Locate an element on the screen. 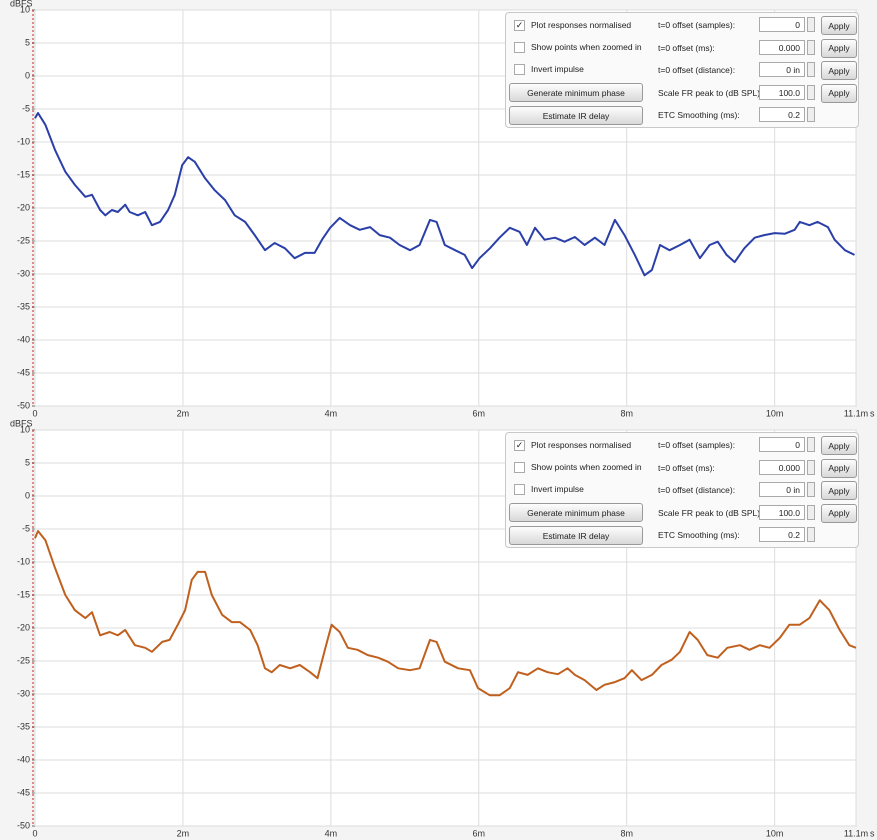 The image size is (877, 840). field-label: Scale FR peak to (dB SPL): is located at coordinates (710, 92).